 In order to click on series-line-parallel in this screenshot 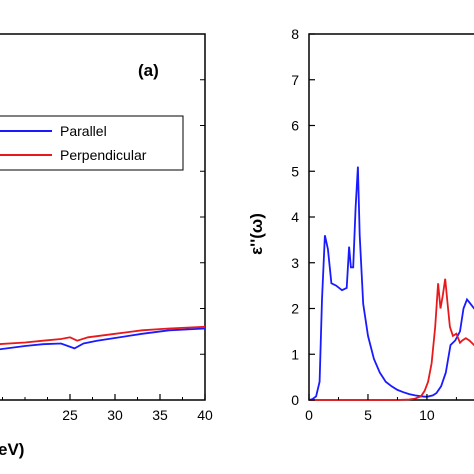, I will do `click(103, 339)`.